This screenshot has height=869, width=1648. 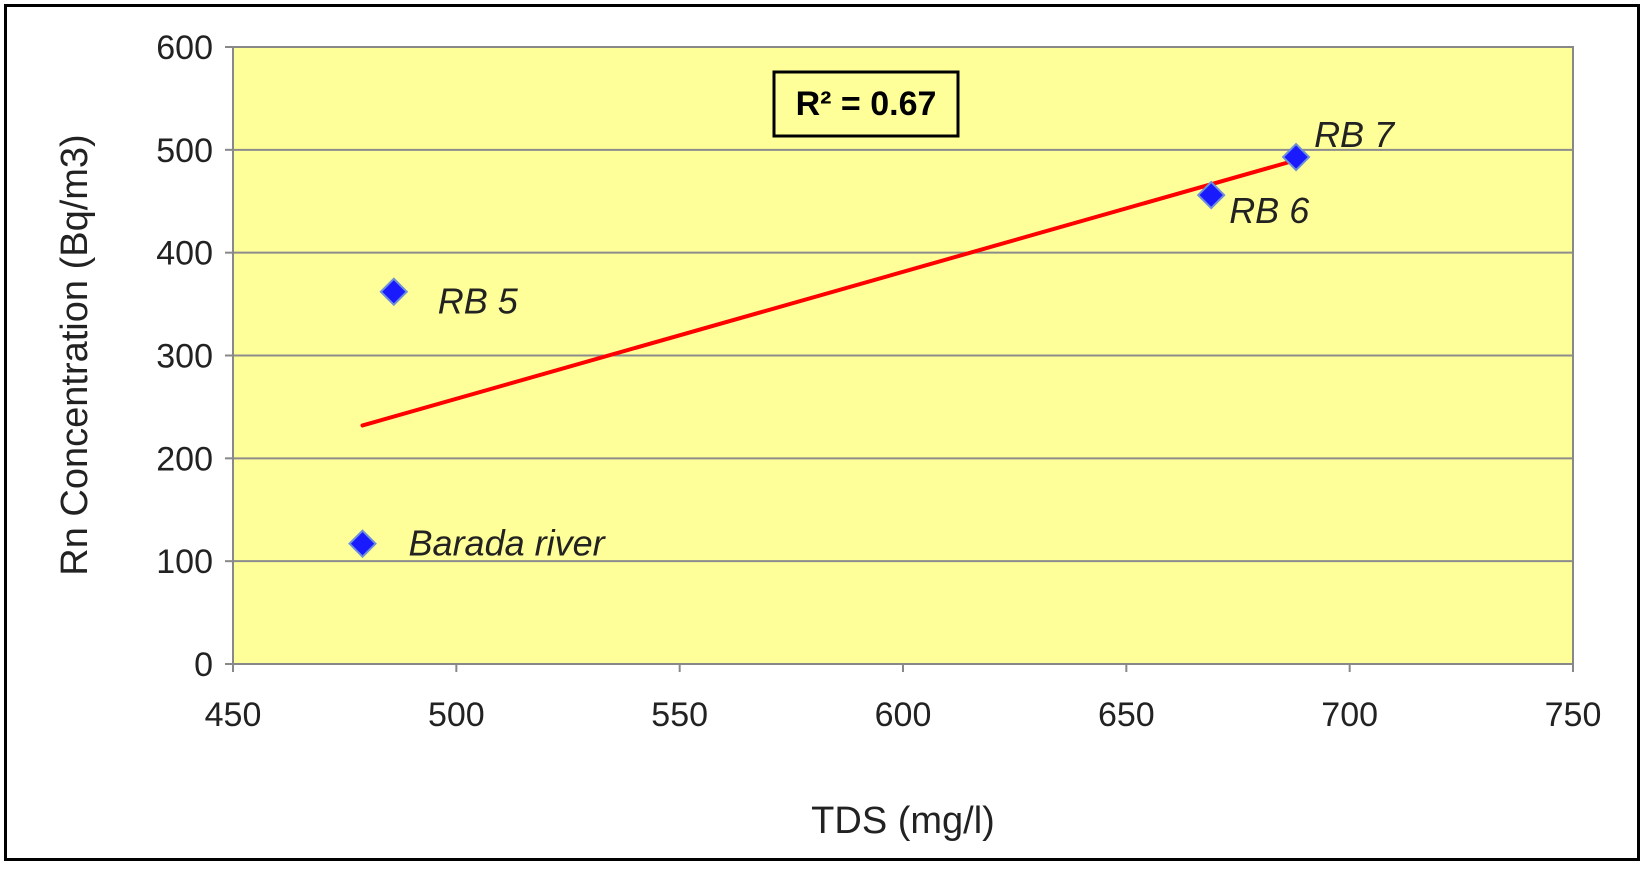 What do you see at coordinates (184, 48) in the screenshot?
I see `y-tick-label: 600` at bounding box center [184, 48].